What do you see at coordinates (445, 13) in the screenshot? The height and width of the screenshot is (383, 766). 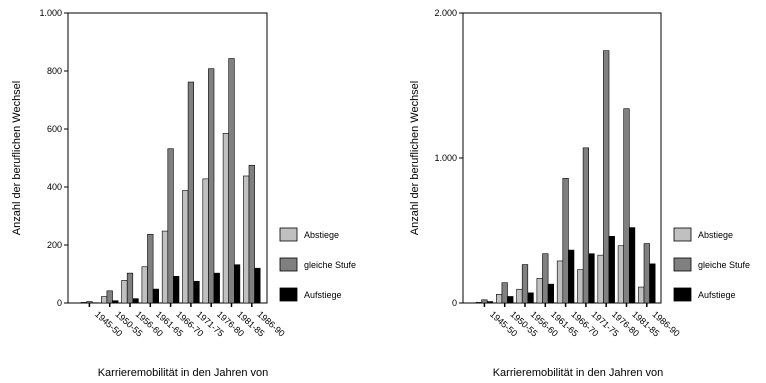 I see `y-tick-label: 2.000` at bounding box center [445, 13].